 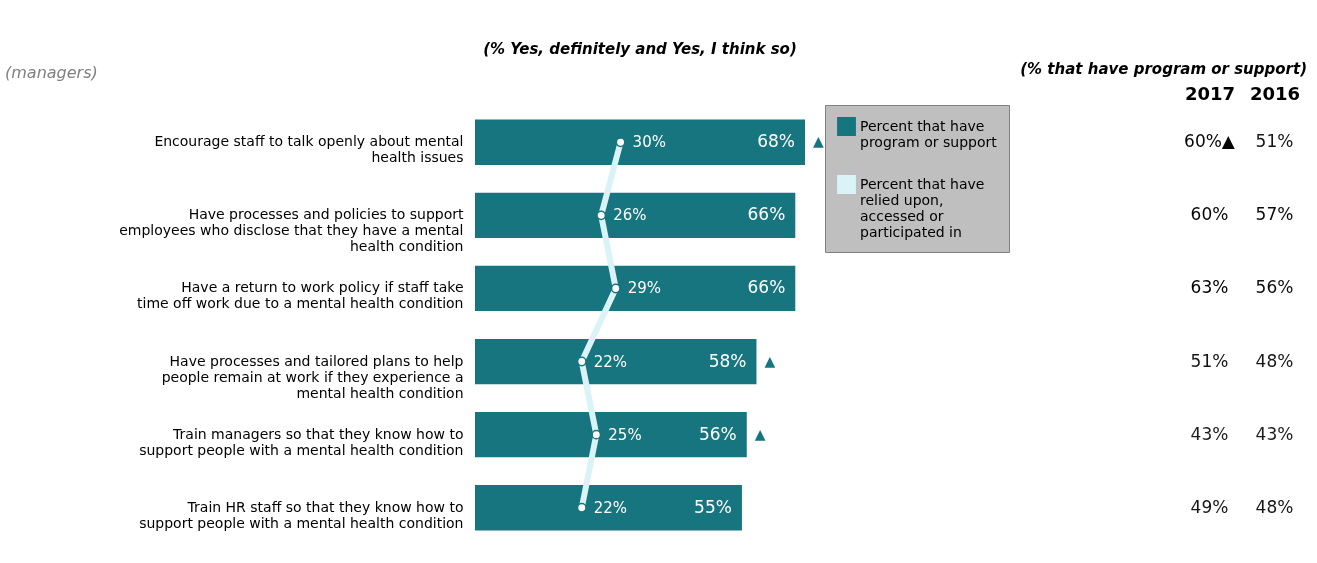 I want to click on chart-title: (% that have program or support), so click(x=1163, y=69).